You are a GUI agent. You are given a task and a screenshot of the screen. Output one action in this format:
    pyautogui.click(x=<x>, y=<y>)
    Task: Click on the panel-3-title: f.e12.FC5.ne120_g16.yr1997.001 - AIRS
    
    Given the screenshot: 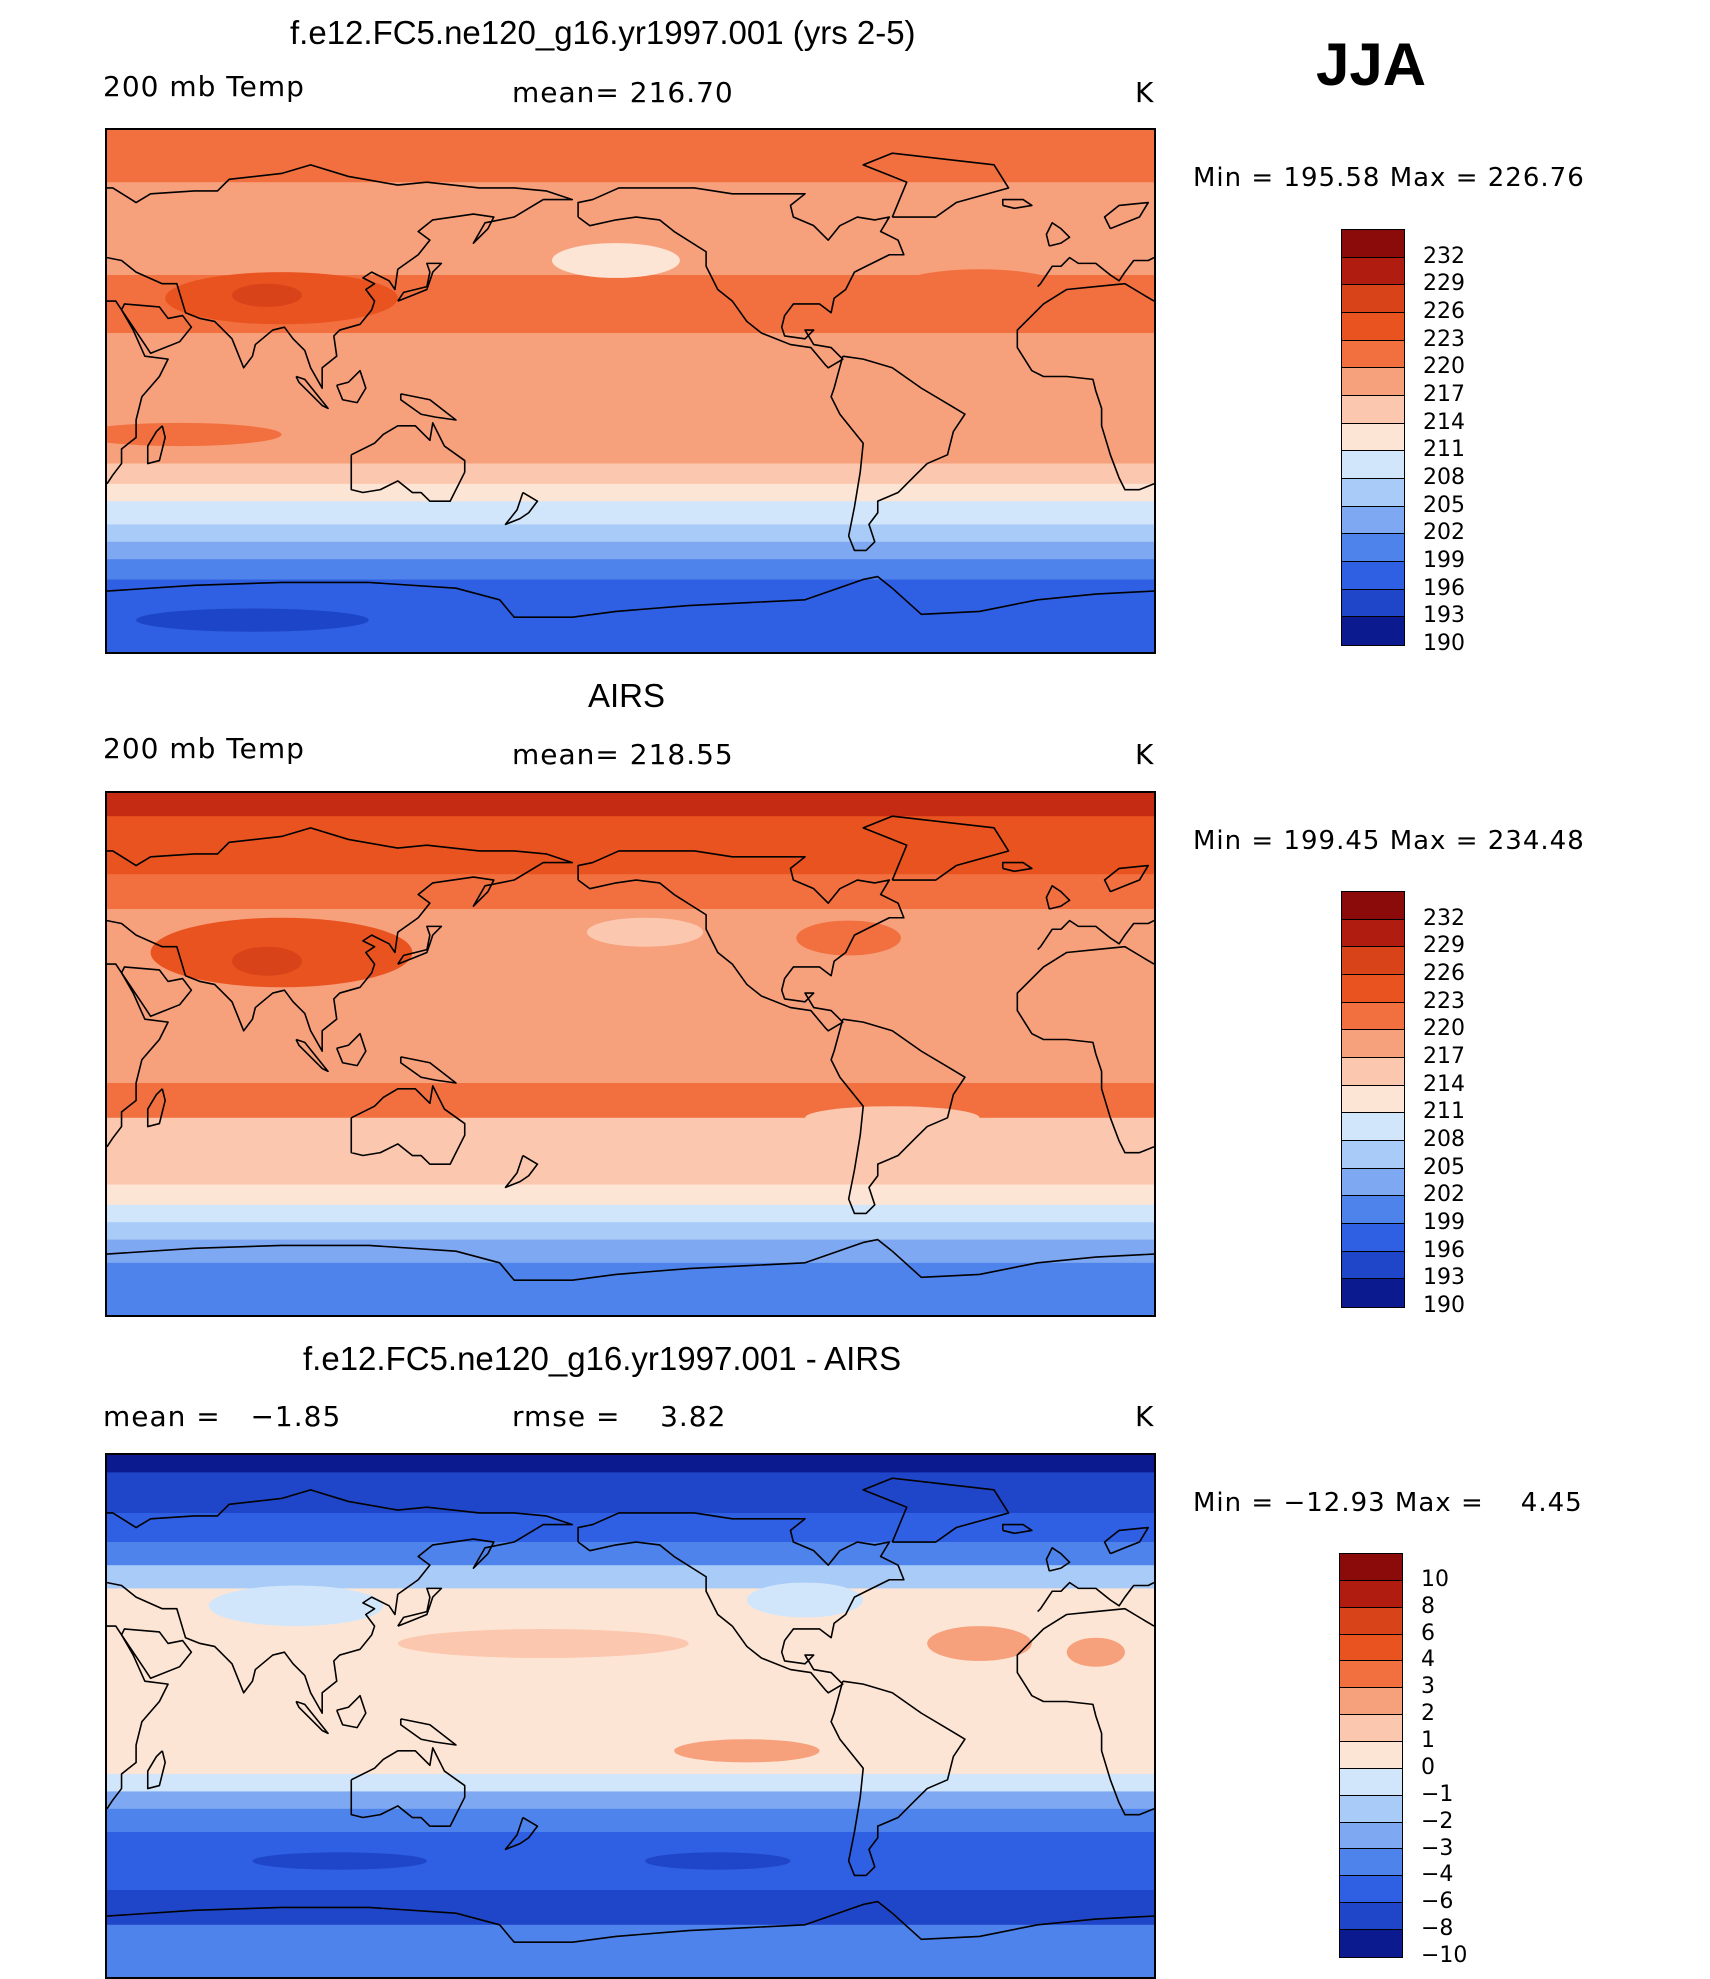 What is the action you would take?
    pyautogui.click(x=602, y=1358)
    